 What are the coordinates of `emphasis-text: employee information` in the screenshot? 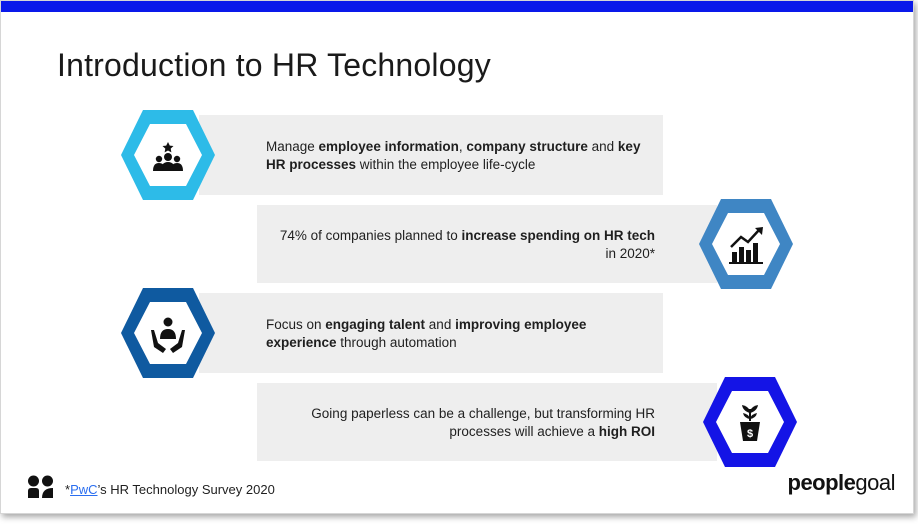 It's located at (388, 146).